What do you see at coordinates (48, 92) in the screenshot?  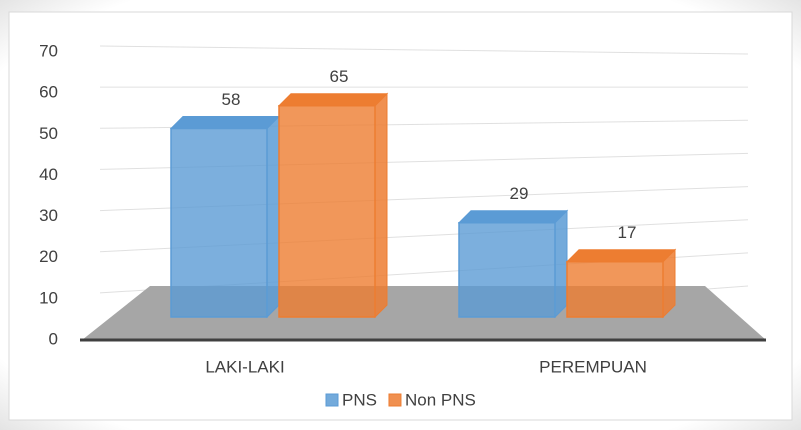 I see `y-tick-label: 60` at bounding box center [48, 92].